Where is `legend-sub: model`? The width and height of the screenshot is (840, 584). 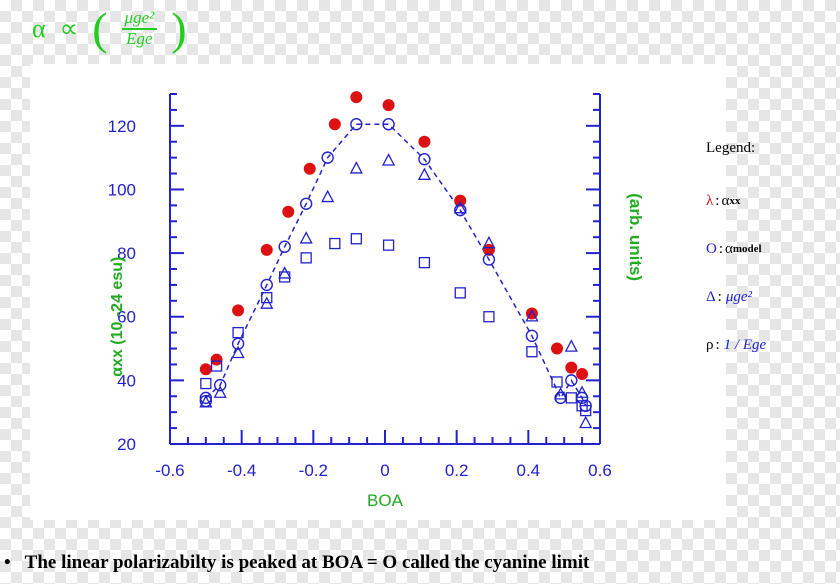
legend-sub: model is located at coordinates (747, 249).